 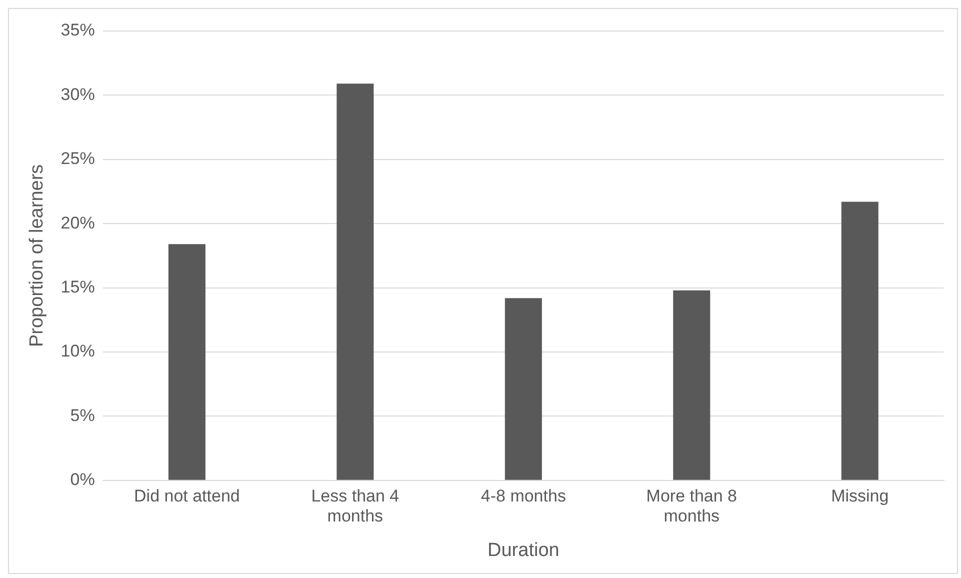 I want to click on x-tick-label: Less than 4 months, so click(x=355, y=506).